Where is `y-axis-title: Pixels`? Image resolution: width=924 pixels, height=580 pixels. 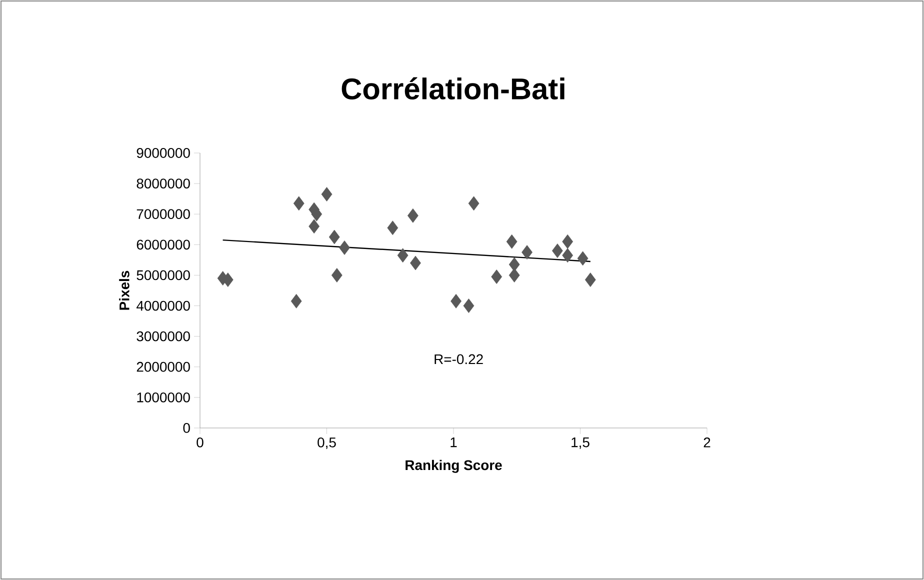
y-axis-title: Pixels is located at coordinates (124, 290).